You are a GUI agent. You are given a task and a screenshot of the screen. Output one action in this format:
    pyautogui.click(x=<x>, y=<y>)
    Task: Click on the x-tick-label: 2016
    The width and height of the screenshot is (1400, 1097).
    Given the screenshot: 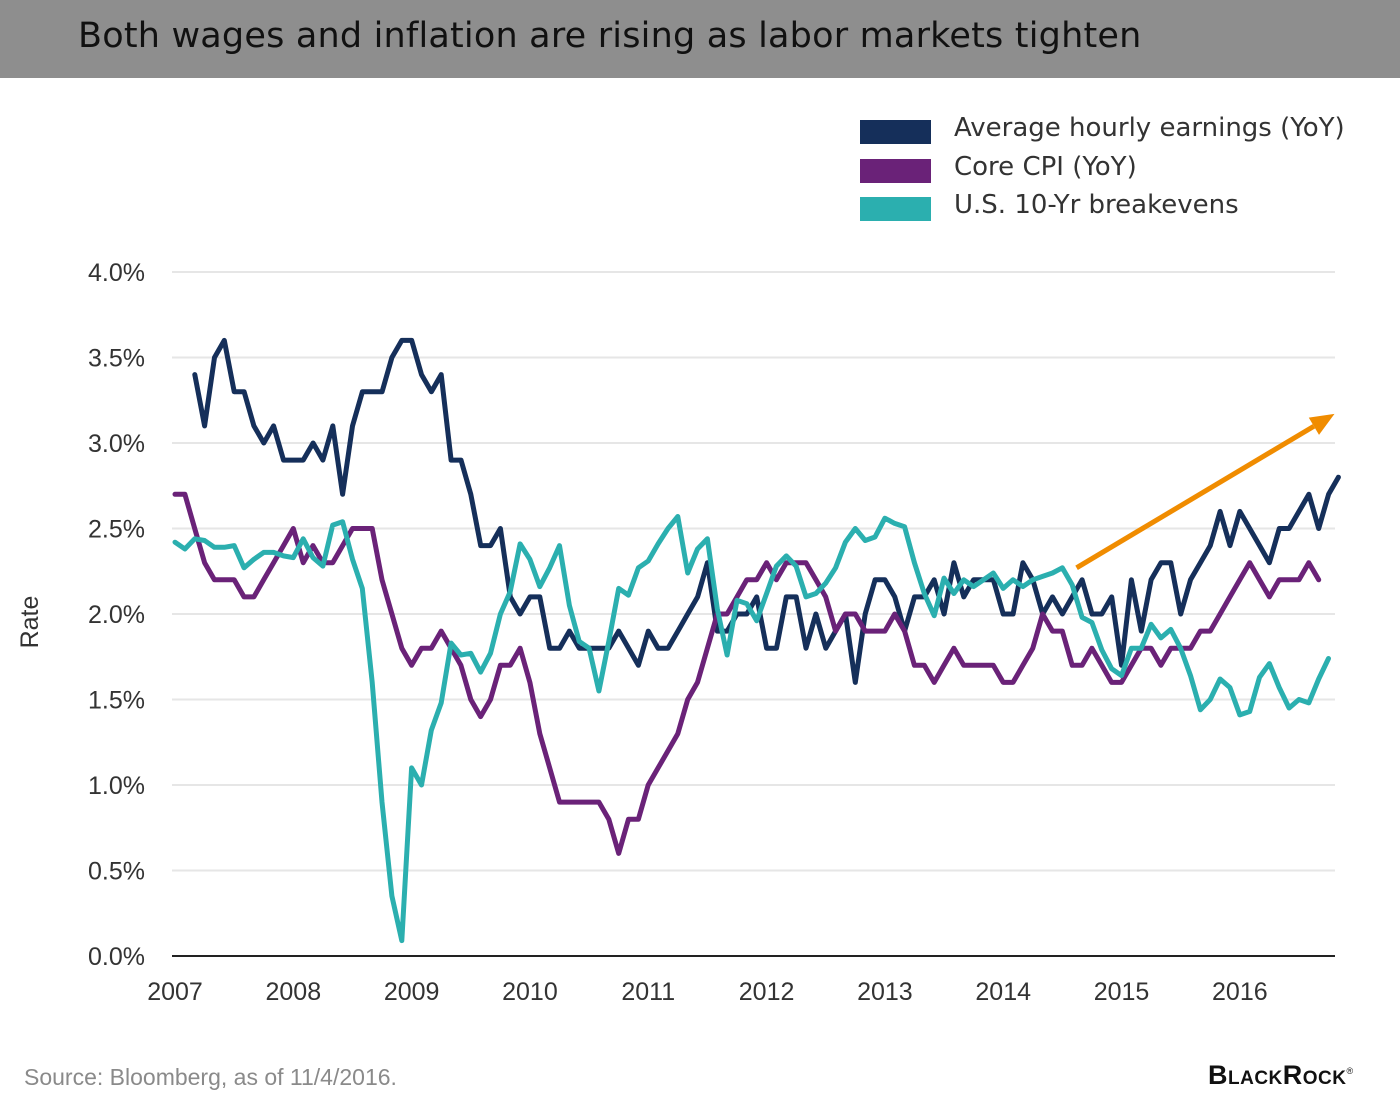 What is the action you would take?
    pyautogui.click(x=1240, y=992)
    